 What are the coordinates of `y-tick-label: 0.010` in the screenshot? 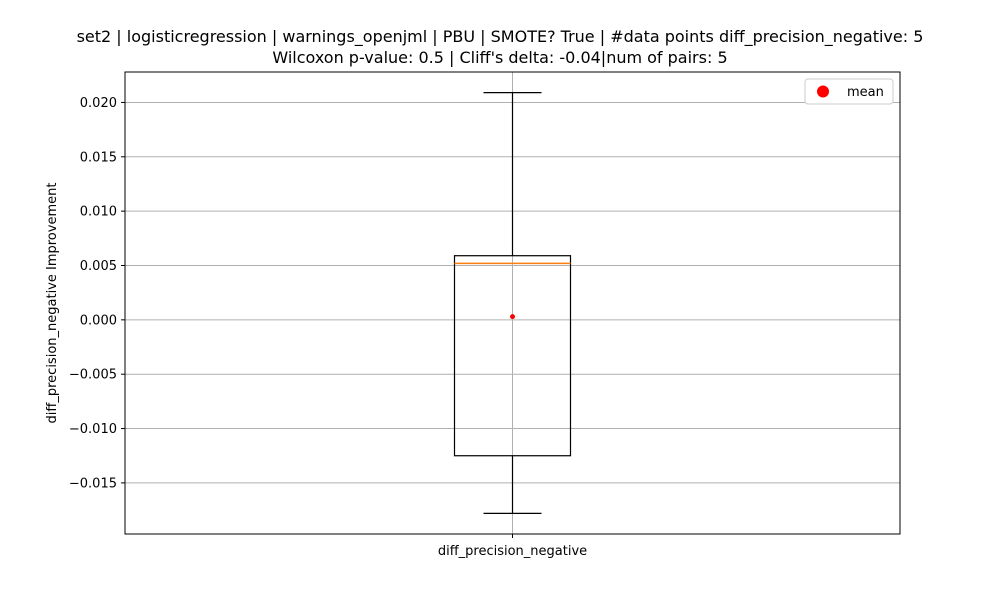 It's located at (98, 212).